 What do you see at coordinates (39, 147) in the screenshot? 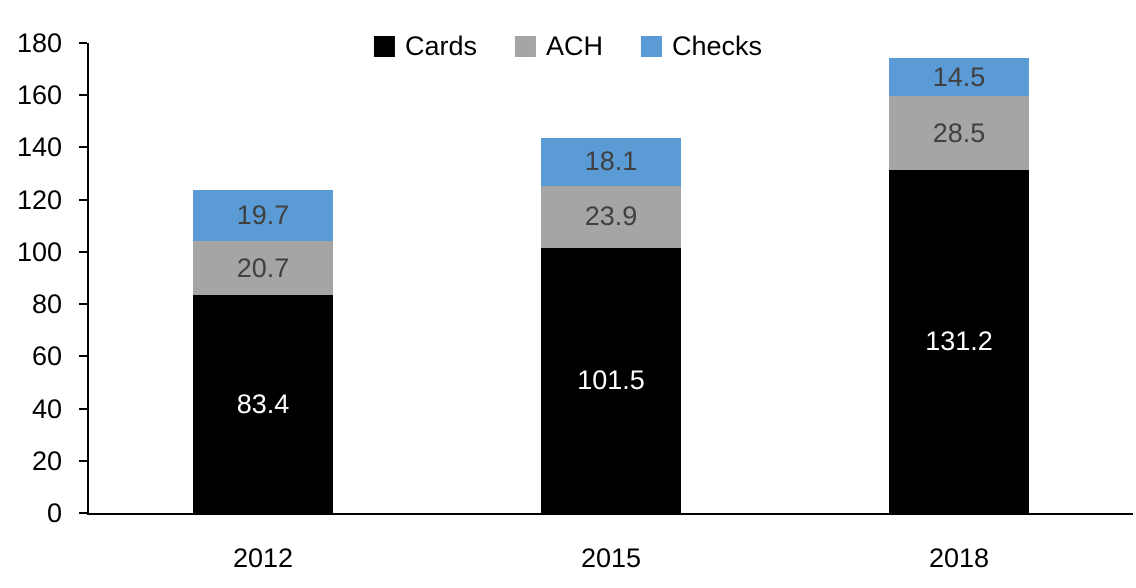
I see `y-axis-tick-label: 140` at bounding box center [39, 147].